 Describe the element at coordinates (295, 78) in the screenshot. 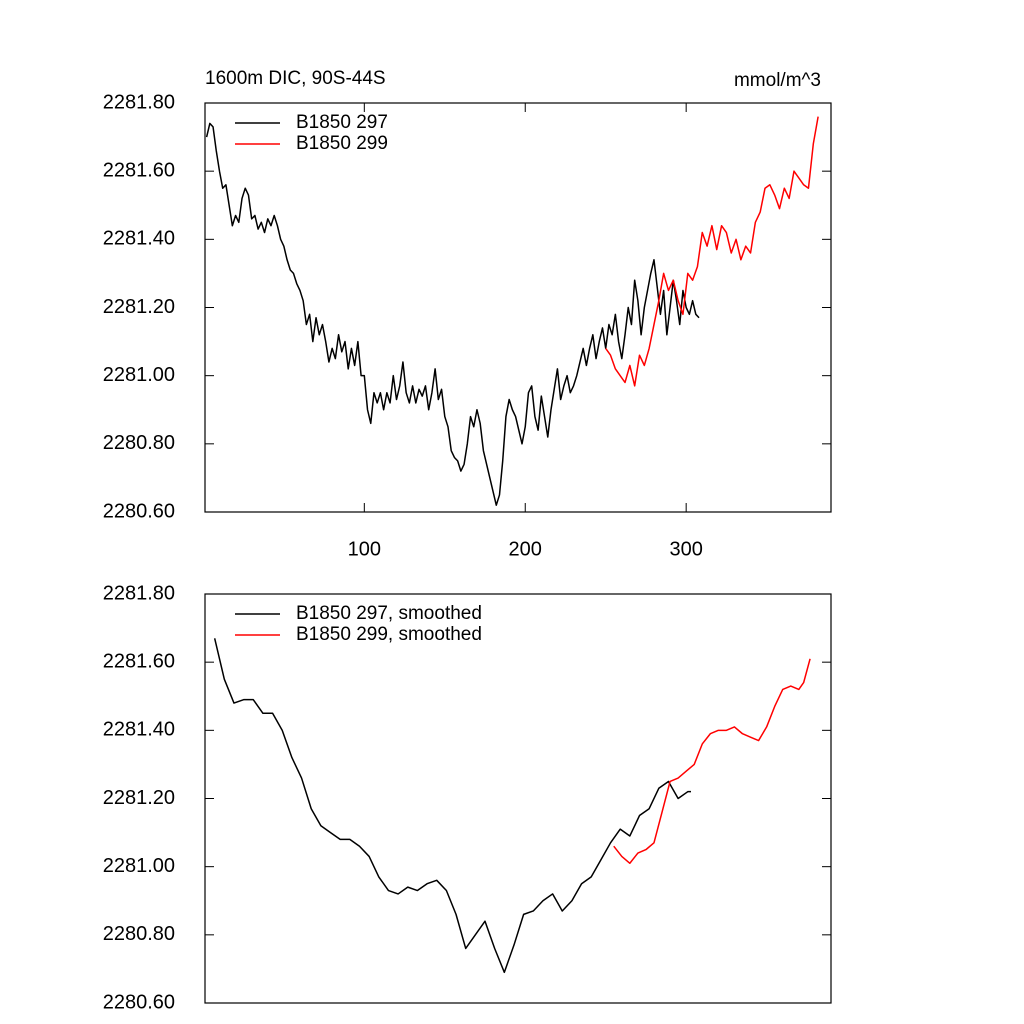

I see `chart-title: 1600m DIC, 90S-44S` at that location.